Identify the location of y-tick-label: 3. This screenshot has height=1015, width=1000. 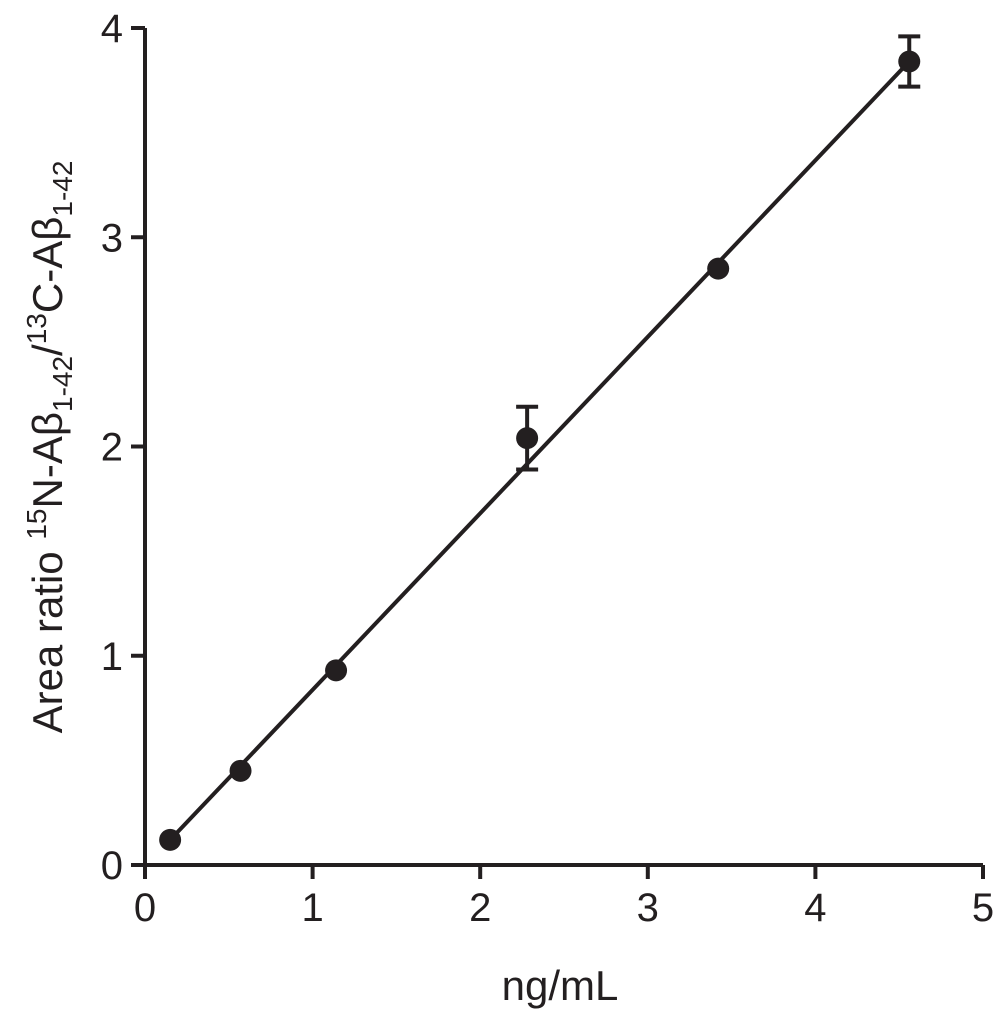
(112, 238).